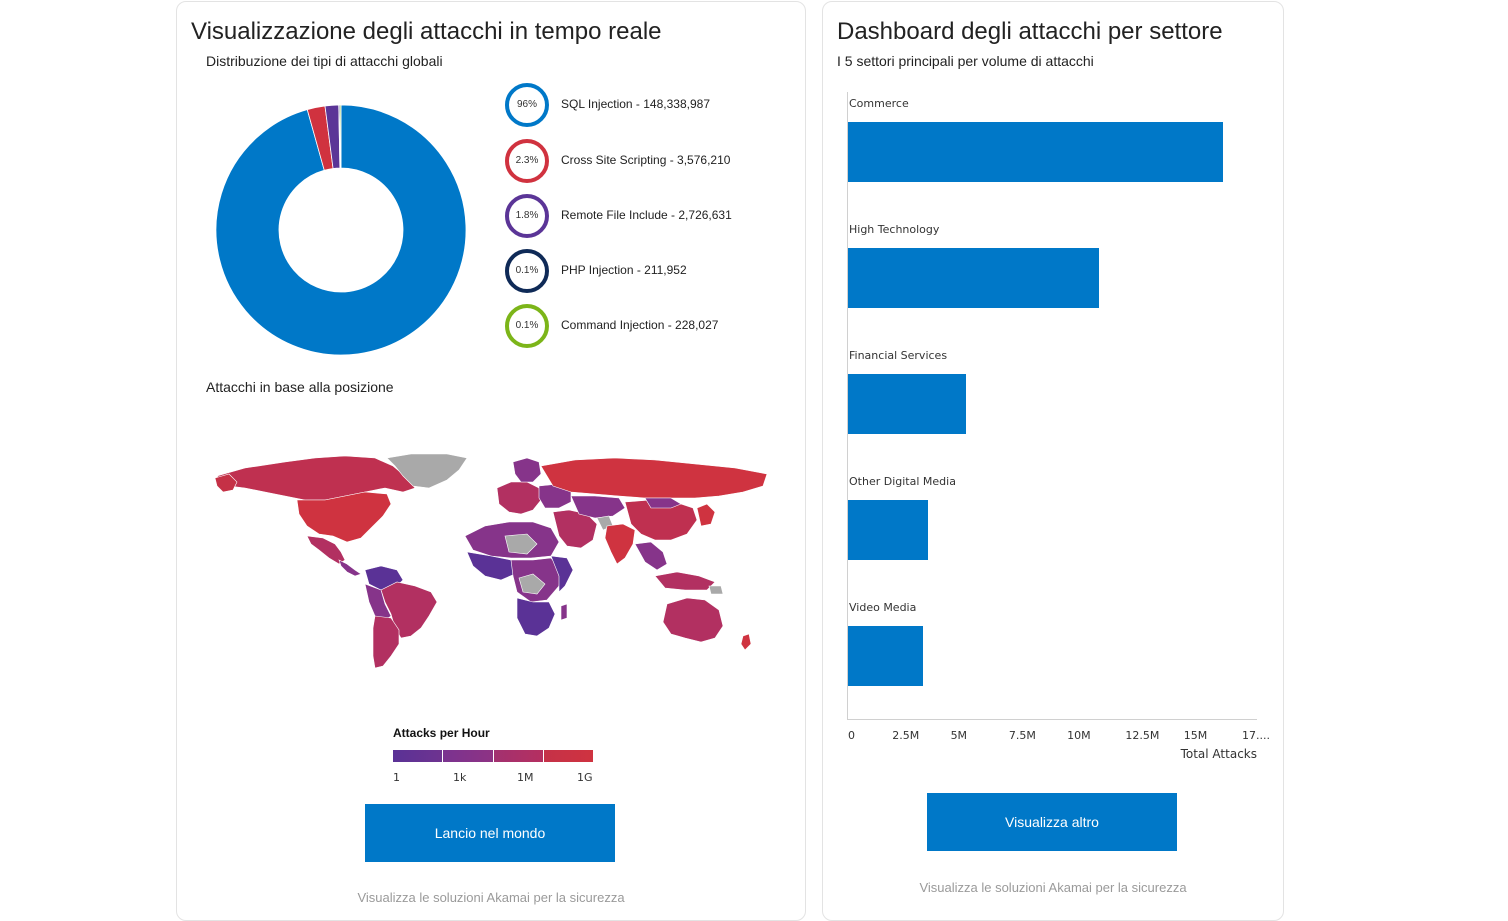 This screenshot has height=921, width=1508. I want to click on world-attack-map, so click(491, 562).